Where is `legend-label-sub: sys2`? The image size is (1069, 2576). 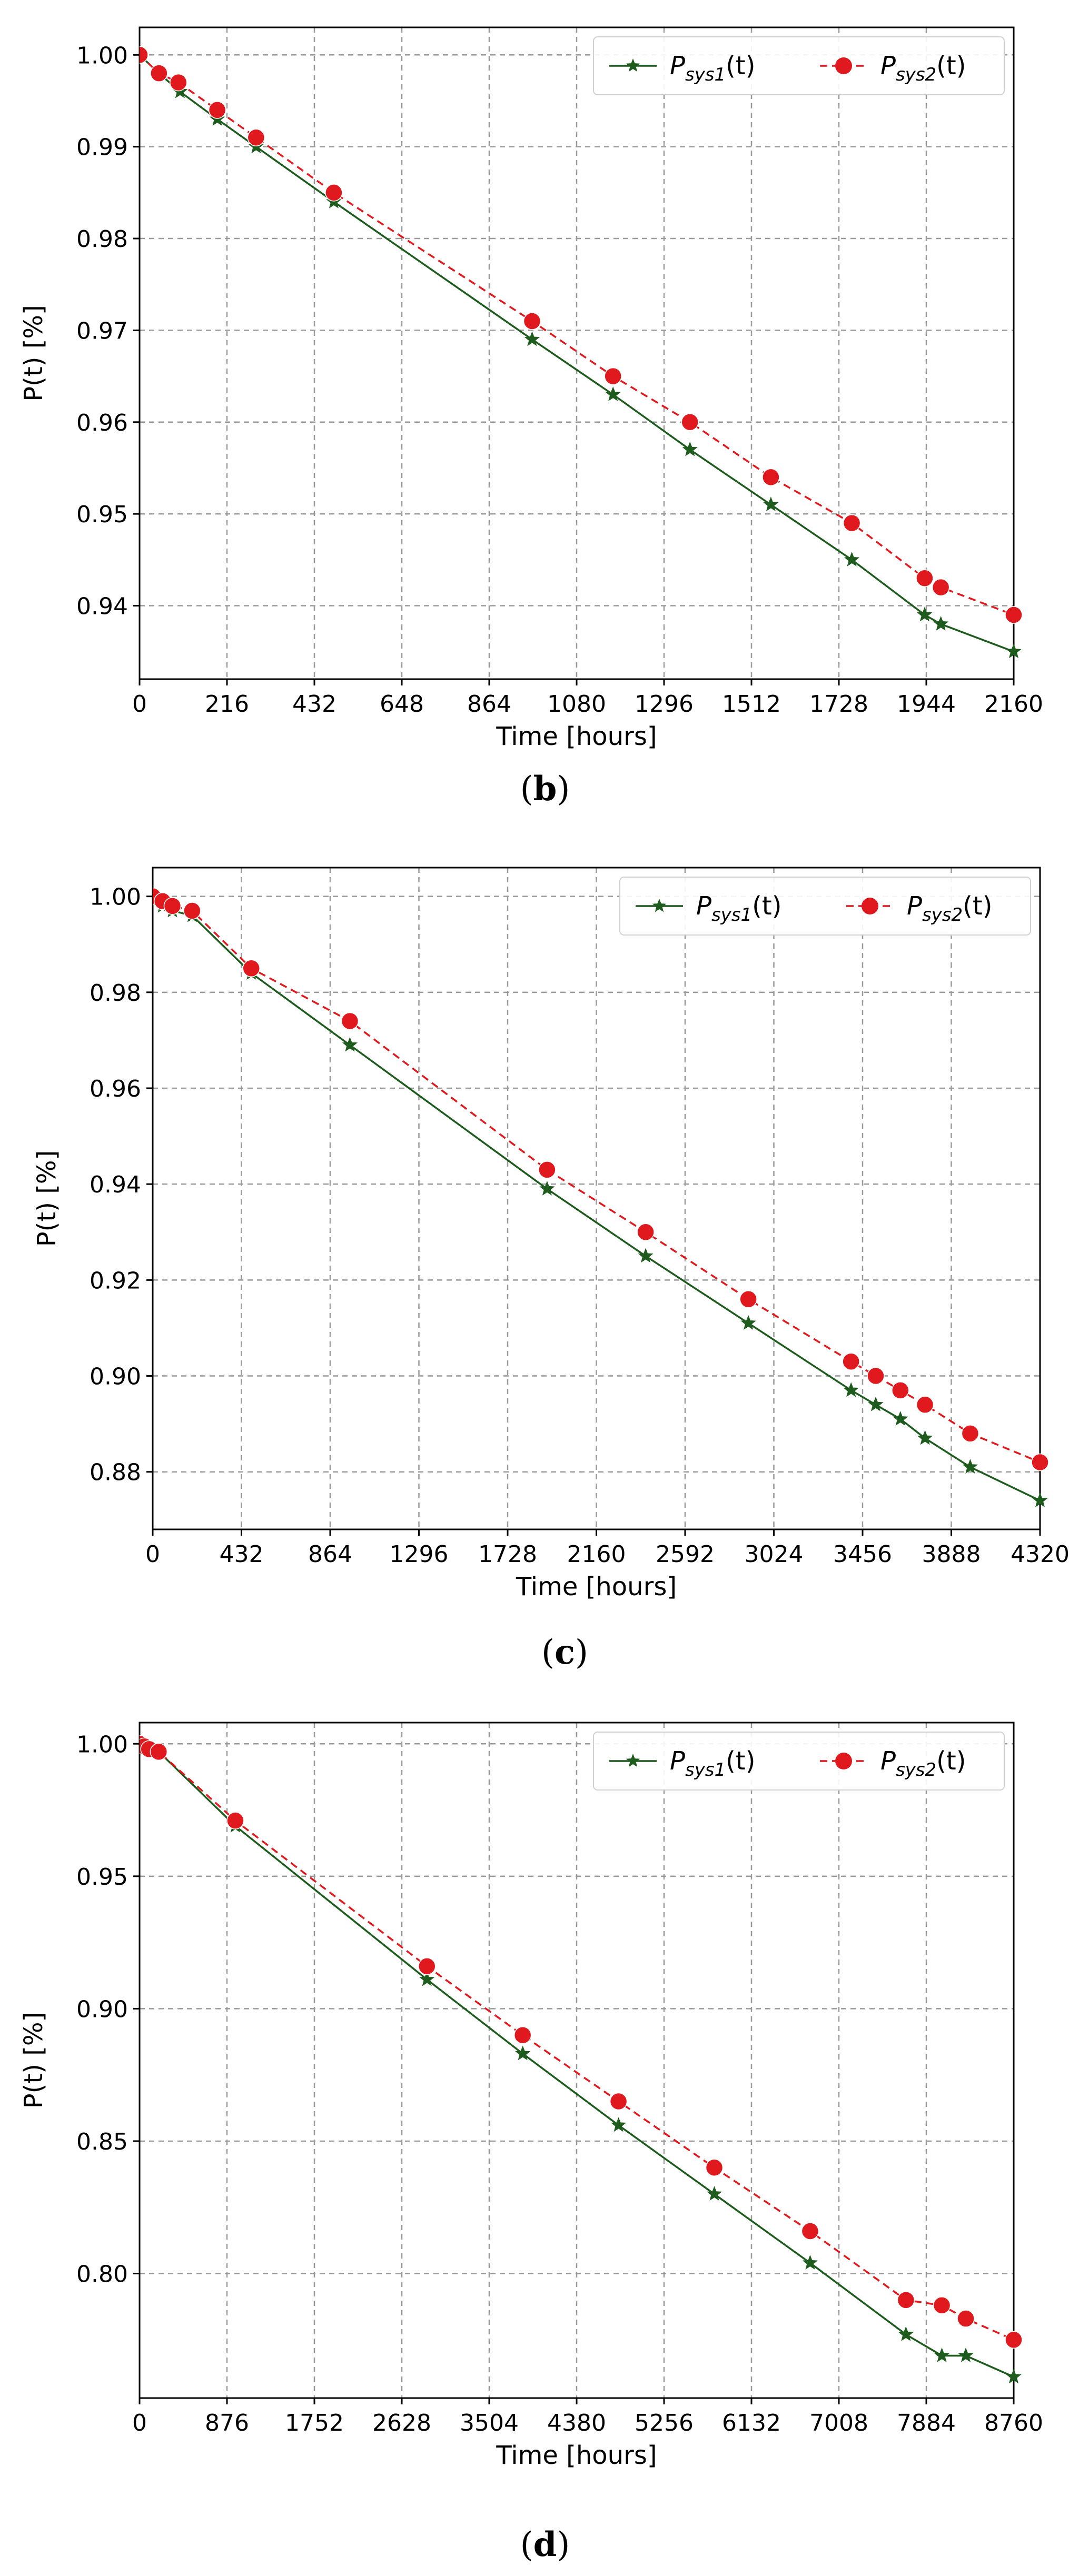 legend-label-sub: sys2 is located at coordinates (916, 75).